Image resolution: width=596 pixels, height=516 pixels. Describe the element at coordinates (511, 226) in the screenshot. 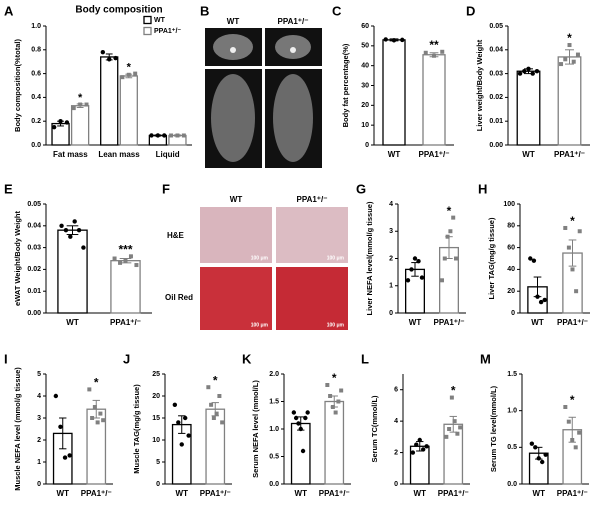

I see `y-tick-label: 80` at that location.